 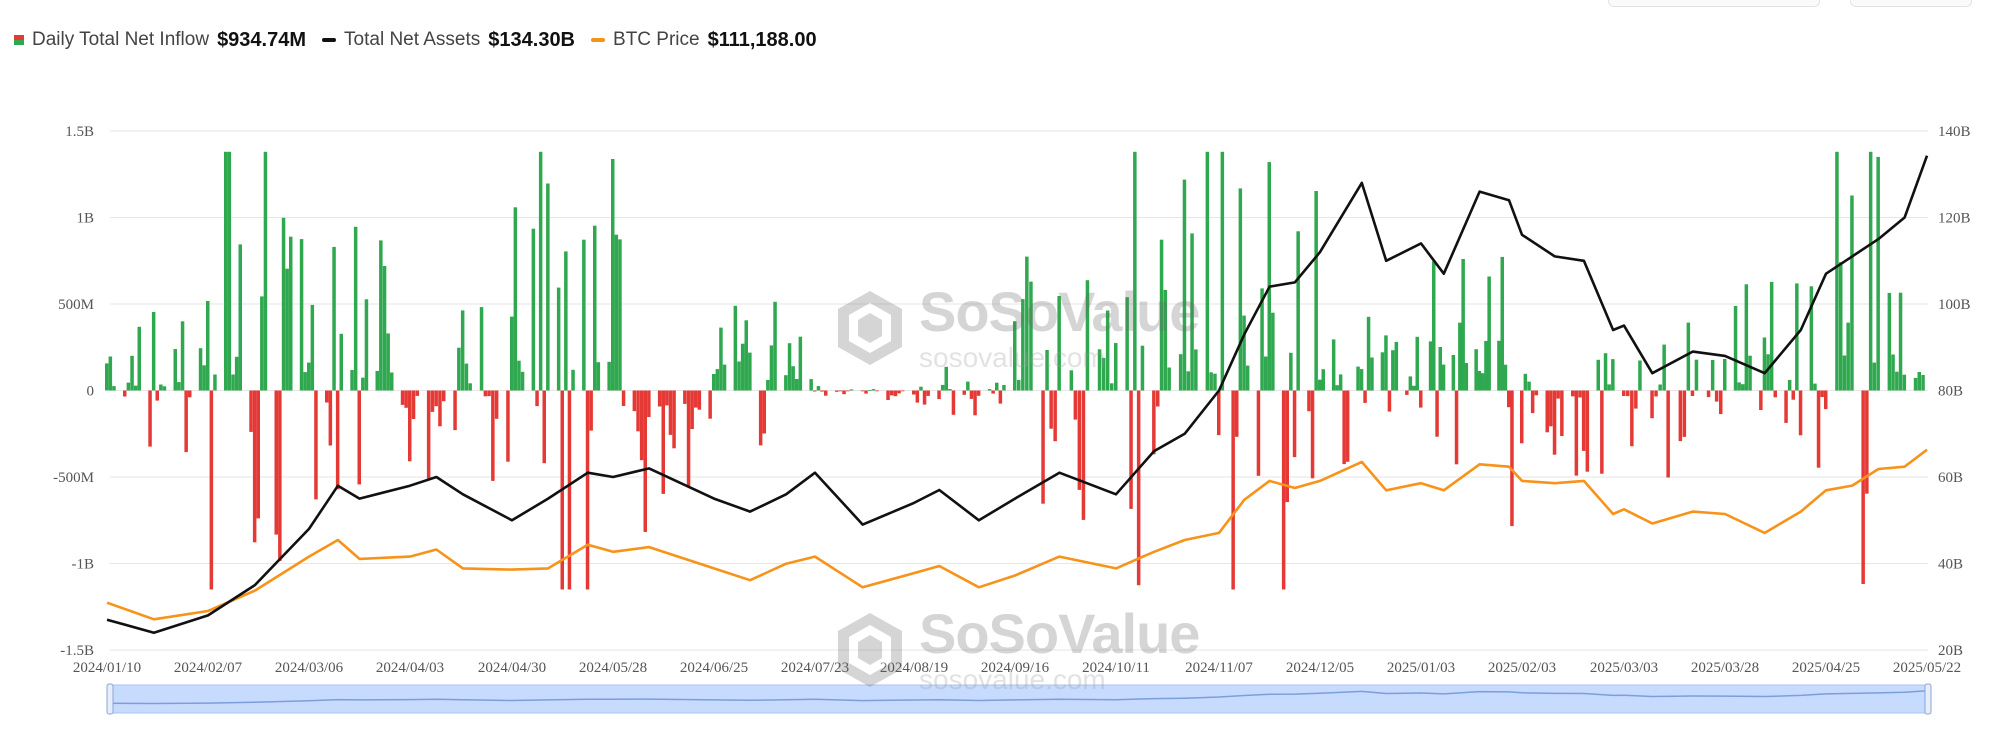 What do you see at coordinates (110, 699) in the screenshot?
I see `navigator-left-handle` at bounding box center [110, 699].